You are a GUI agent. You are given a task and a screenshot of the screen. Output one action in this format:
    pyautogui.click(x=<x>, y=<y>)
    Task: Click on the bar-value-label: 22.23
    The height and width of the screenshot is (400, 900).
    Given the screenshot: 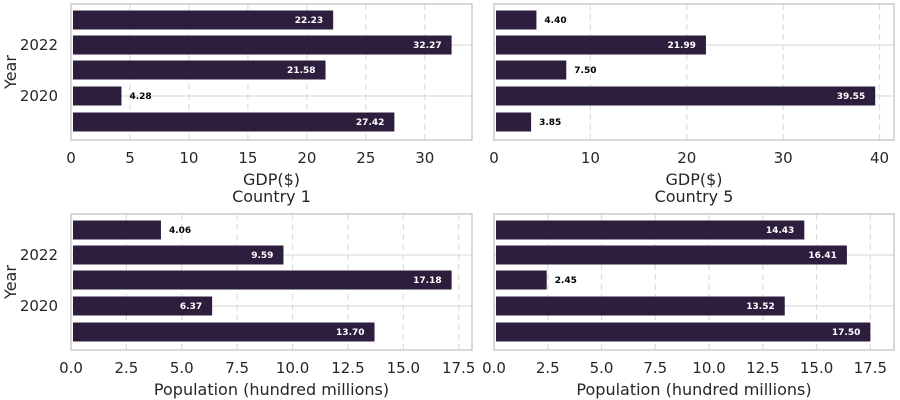 What is the action you would take?
    pyautogui.click(x=309, y=21)
    